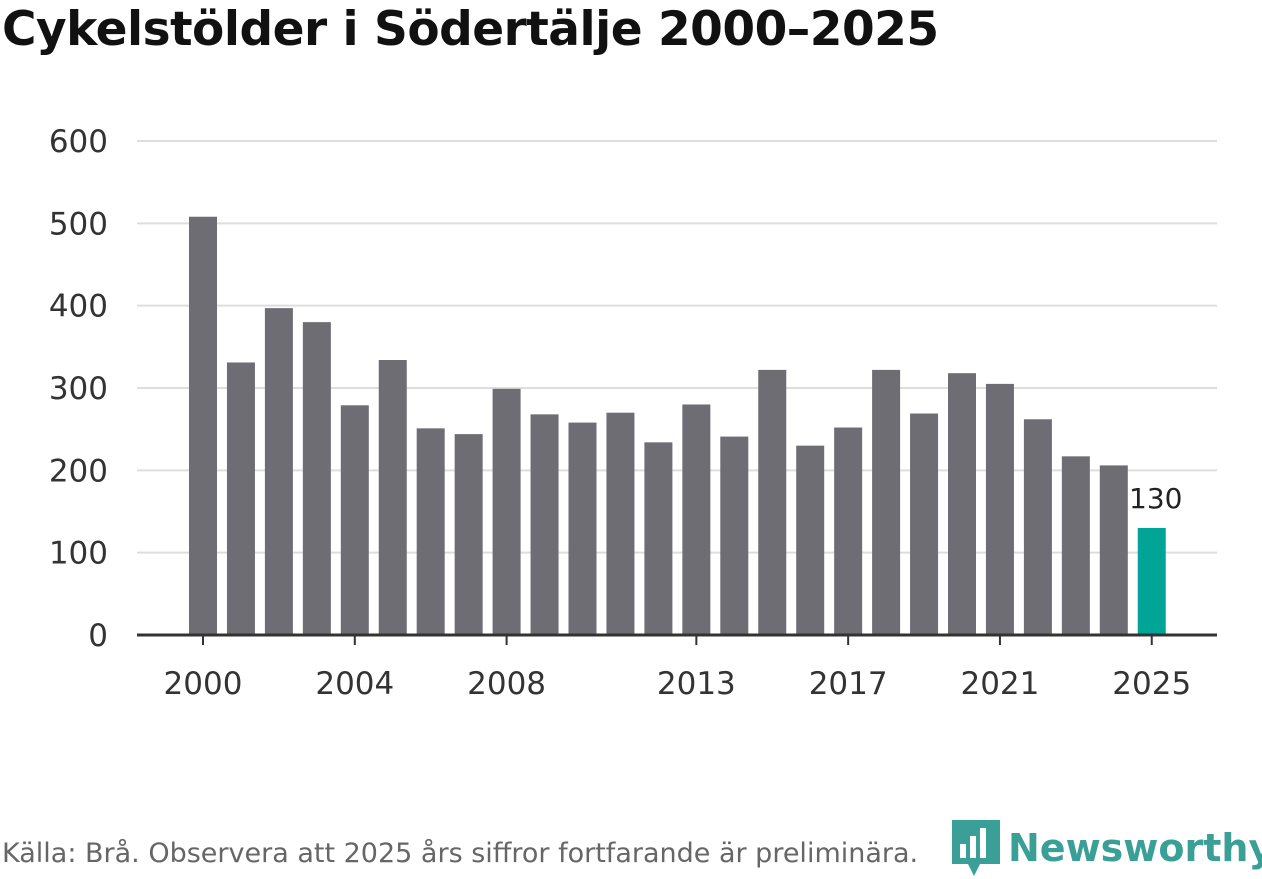 This screenshot has width=1262, height=879. I want to click on x-tick-label: 2000, so click(203, 684).